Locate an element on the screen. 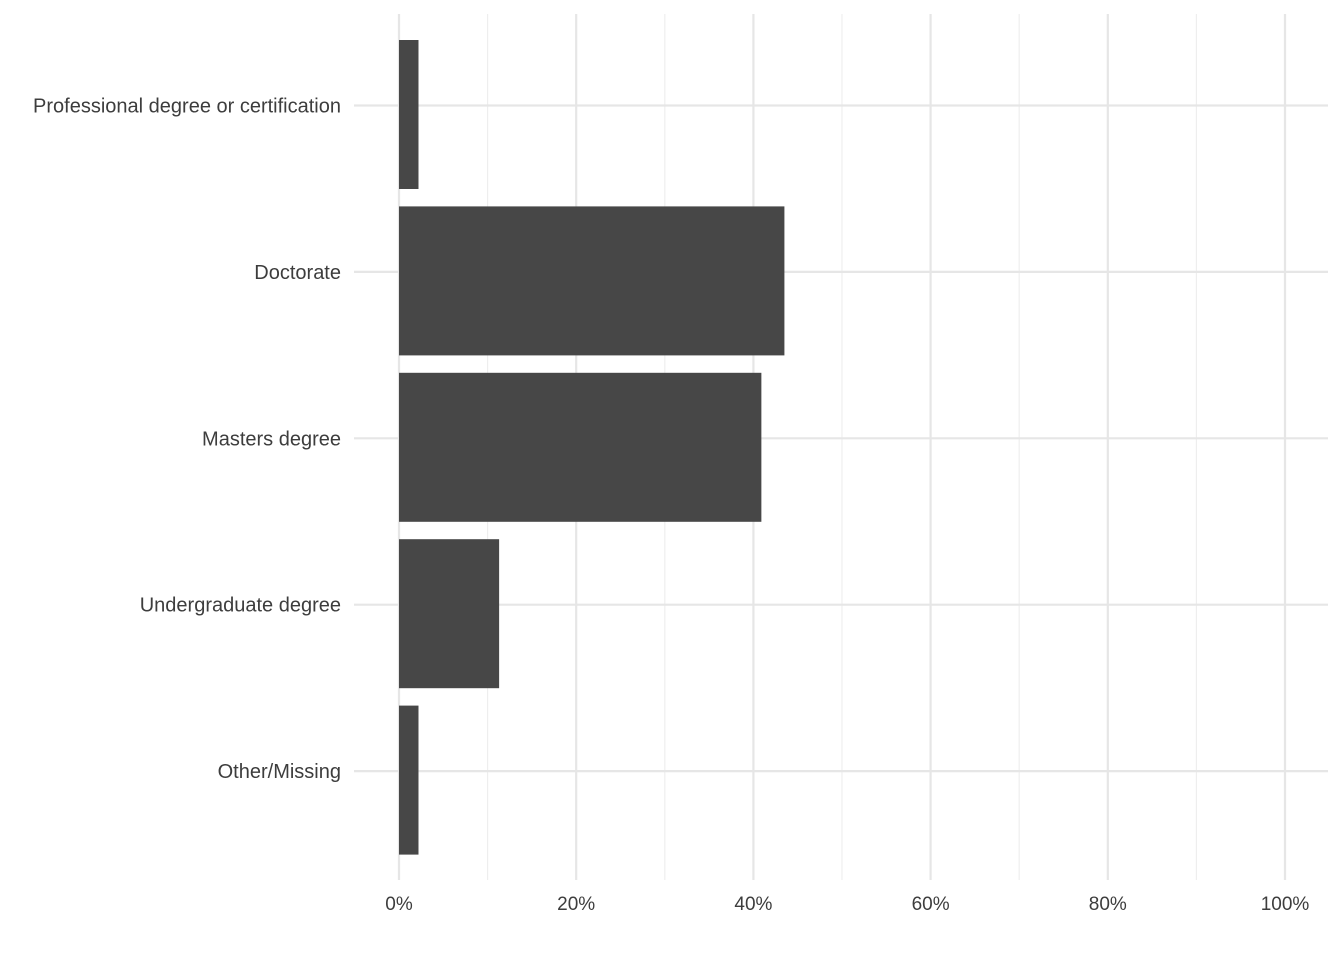 Image resolution: width=1344 pixels, height=960 pixels. x-tick-label: 60% is located at coordinates (931, 904).